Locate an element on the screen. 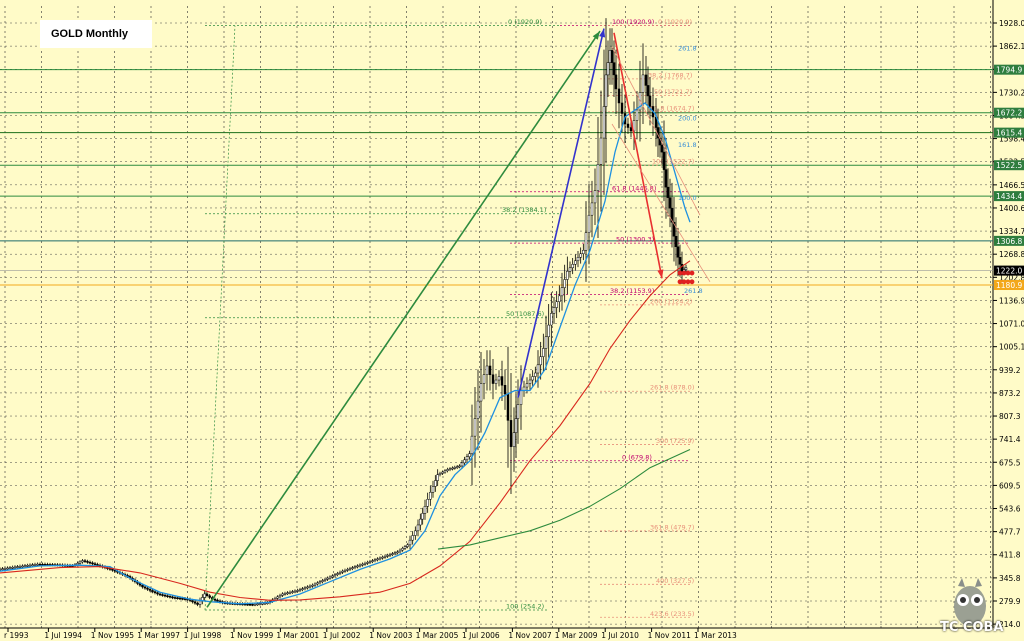 The image size is (1024, 641). time-tick-label: 1 Jul 2006 is located at coordinates (481, 635).